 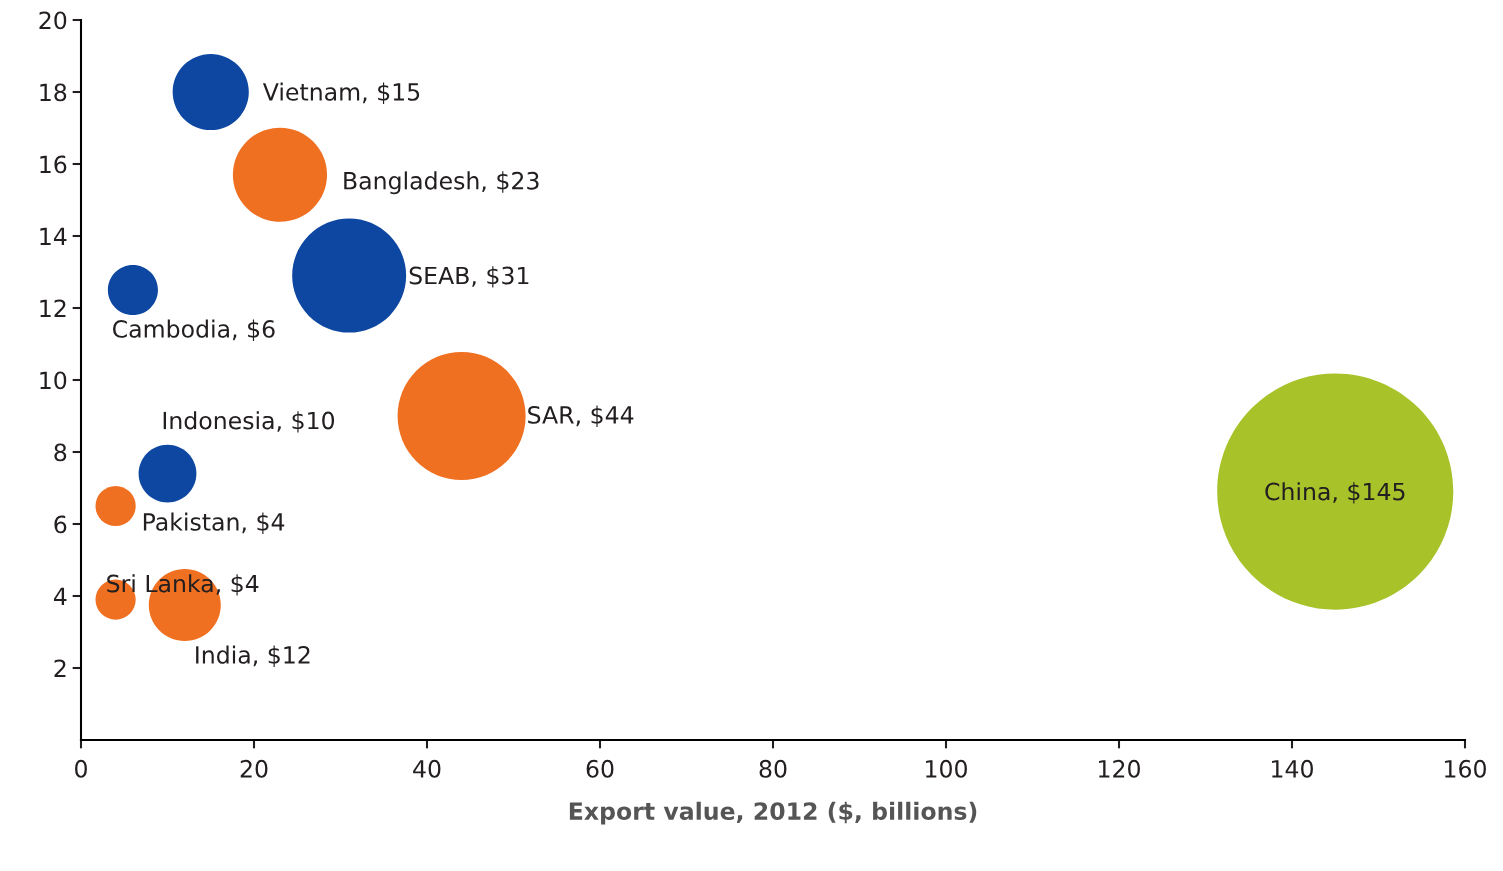 I want to click on y-tick-label: 12, so click(x=53, y=308).